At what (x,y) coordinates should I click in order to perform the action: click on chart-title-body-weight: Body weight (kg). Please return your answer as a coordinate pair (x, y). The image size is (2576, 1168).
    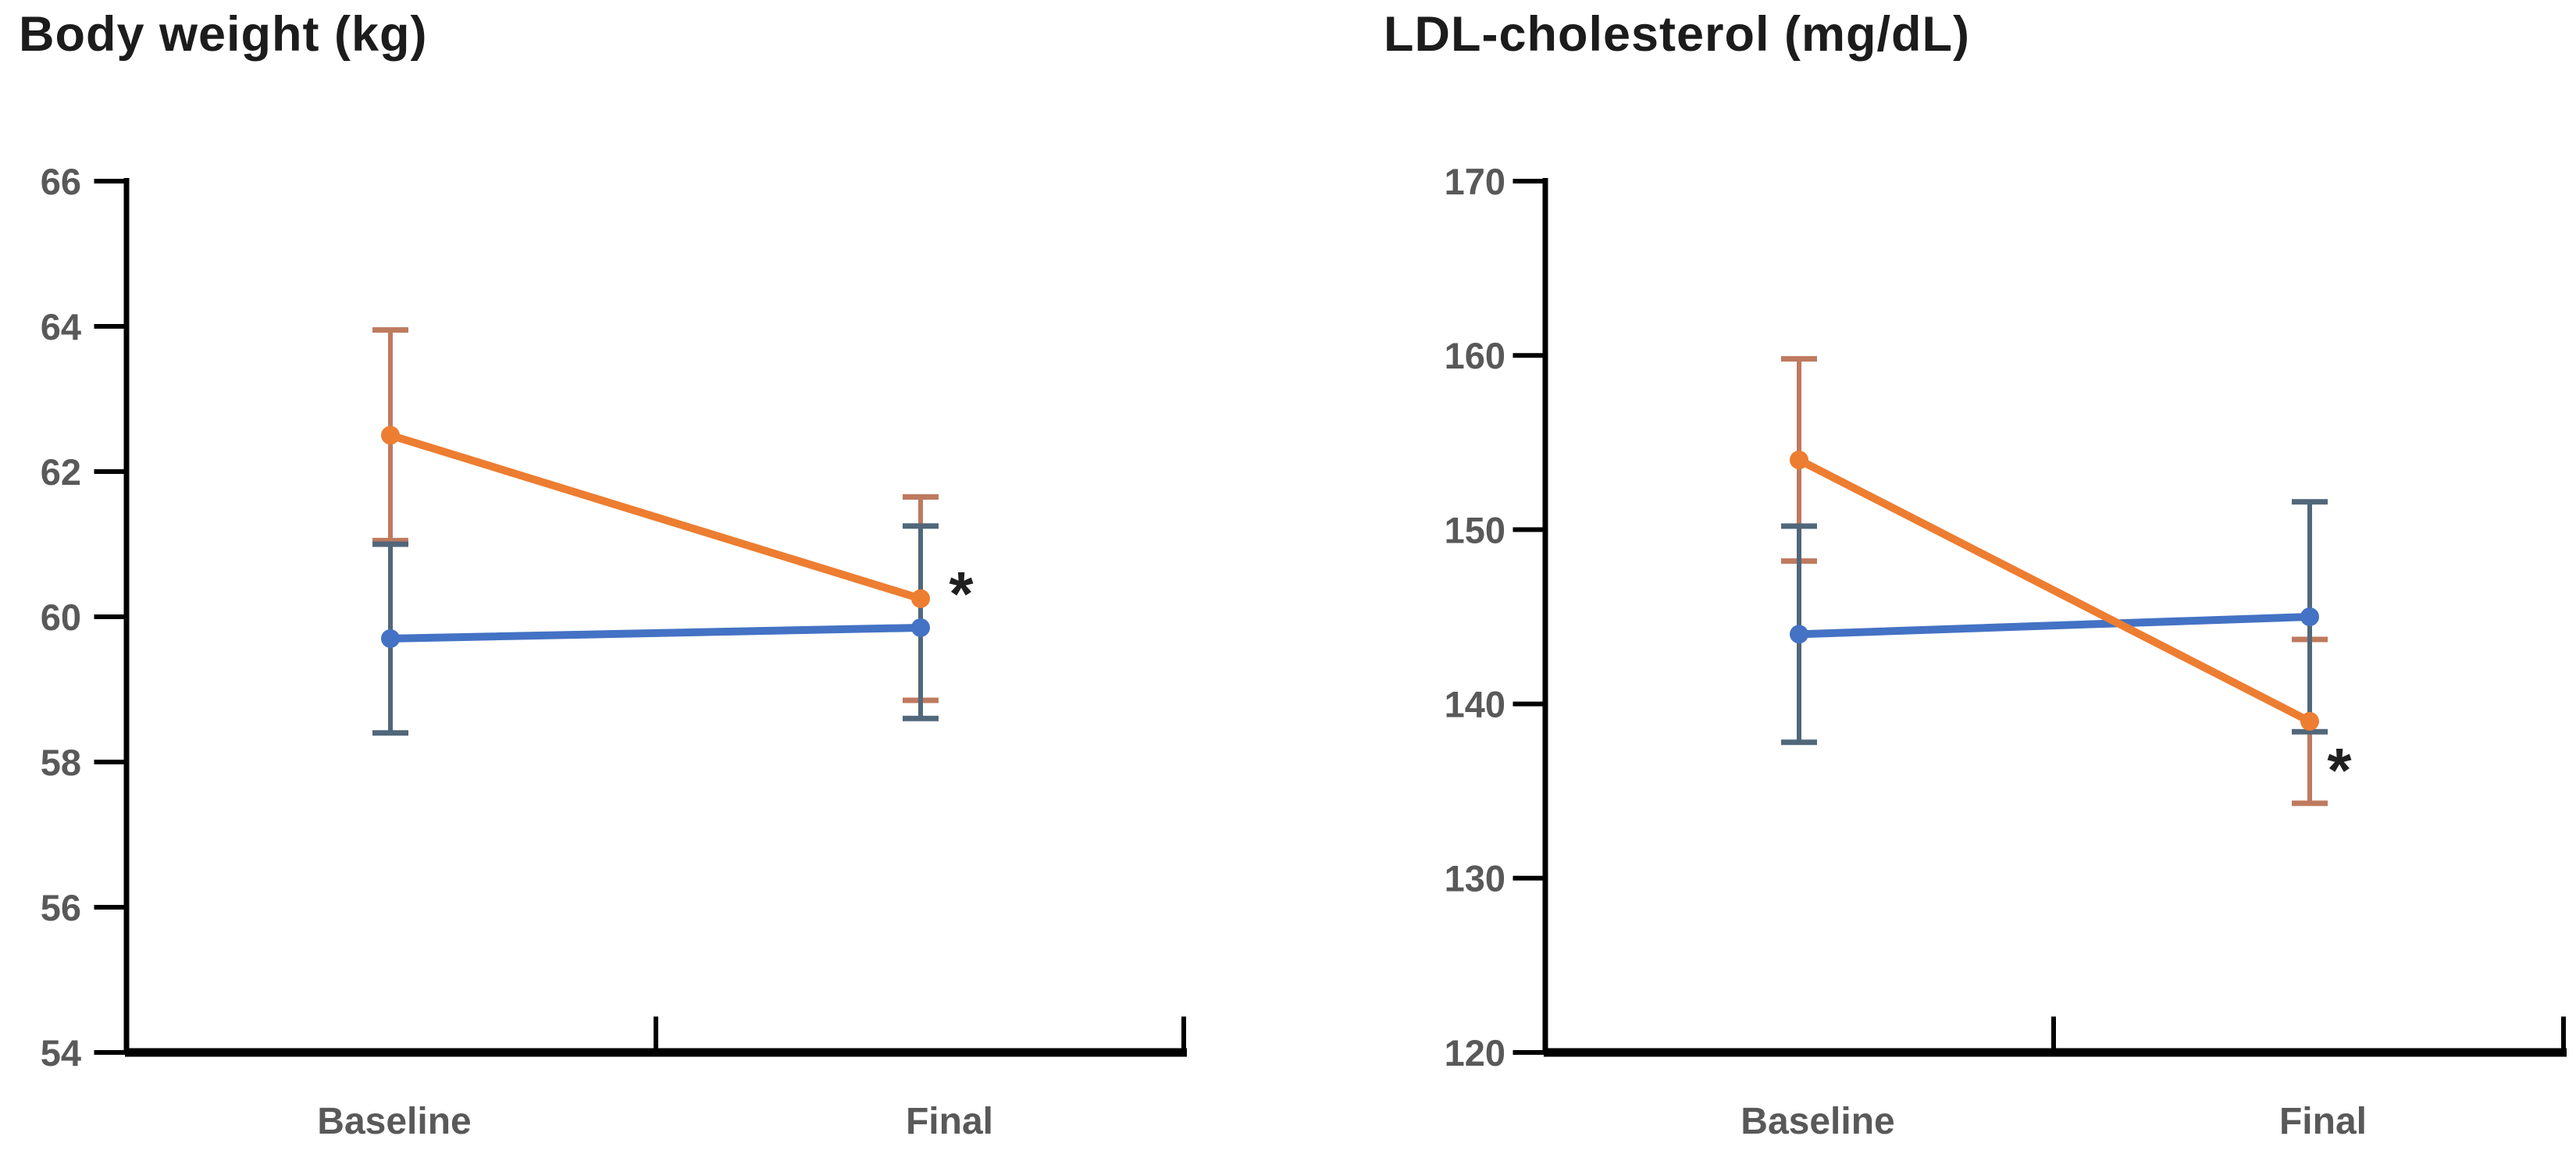
    Looking at the image, I should click on (224, 34).